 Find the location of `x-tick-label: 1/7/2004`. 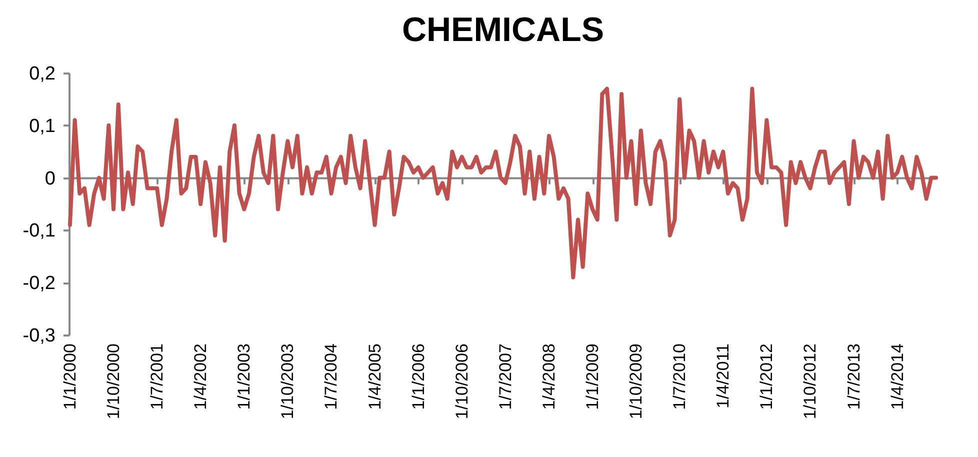

x-tick-label: 1/7/2004 is located at coordinates (331, 377).